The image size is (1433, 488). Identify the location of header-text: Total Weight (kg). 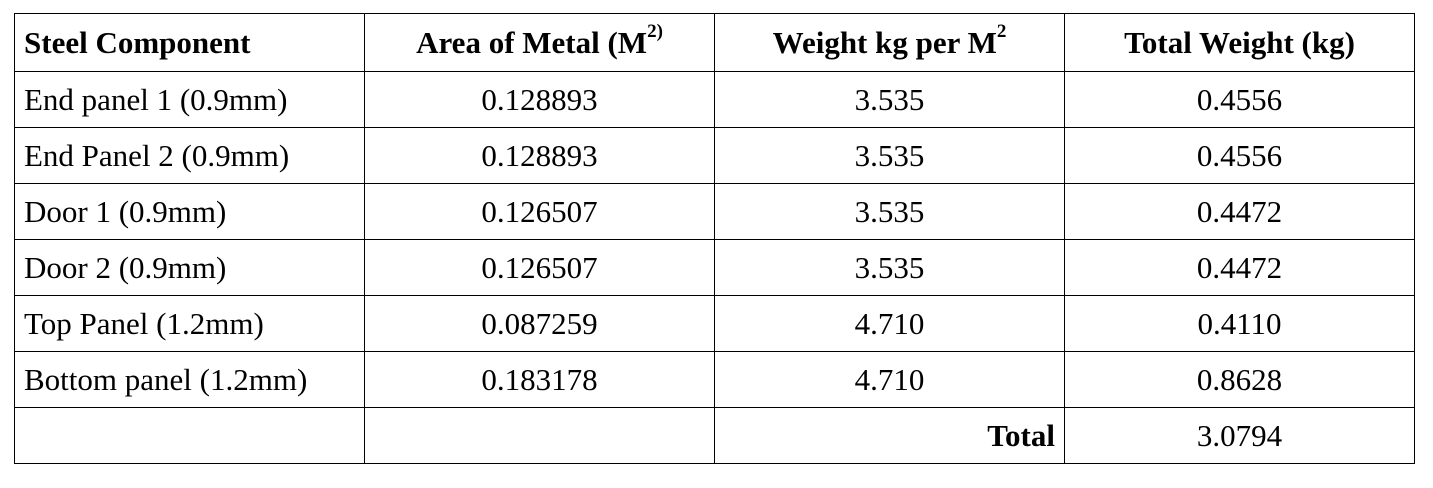
(1239, 42).